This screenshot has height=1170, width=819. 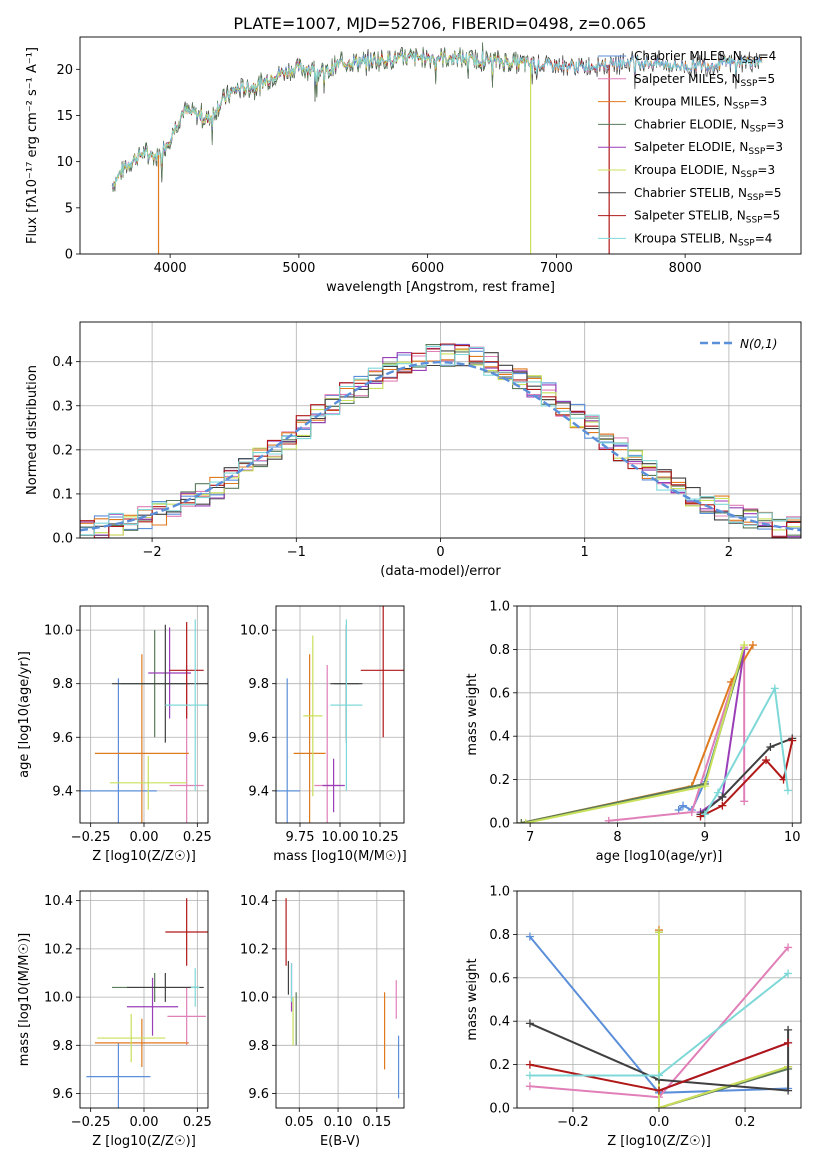 I want to click on x-tick-label: 5000, so click(x=298, y=268).